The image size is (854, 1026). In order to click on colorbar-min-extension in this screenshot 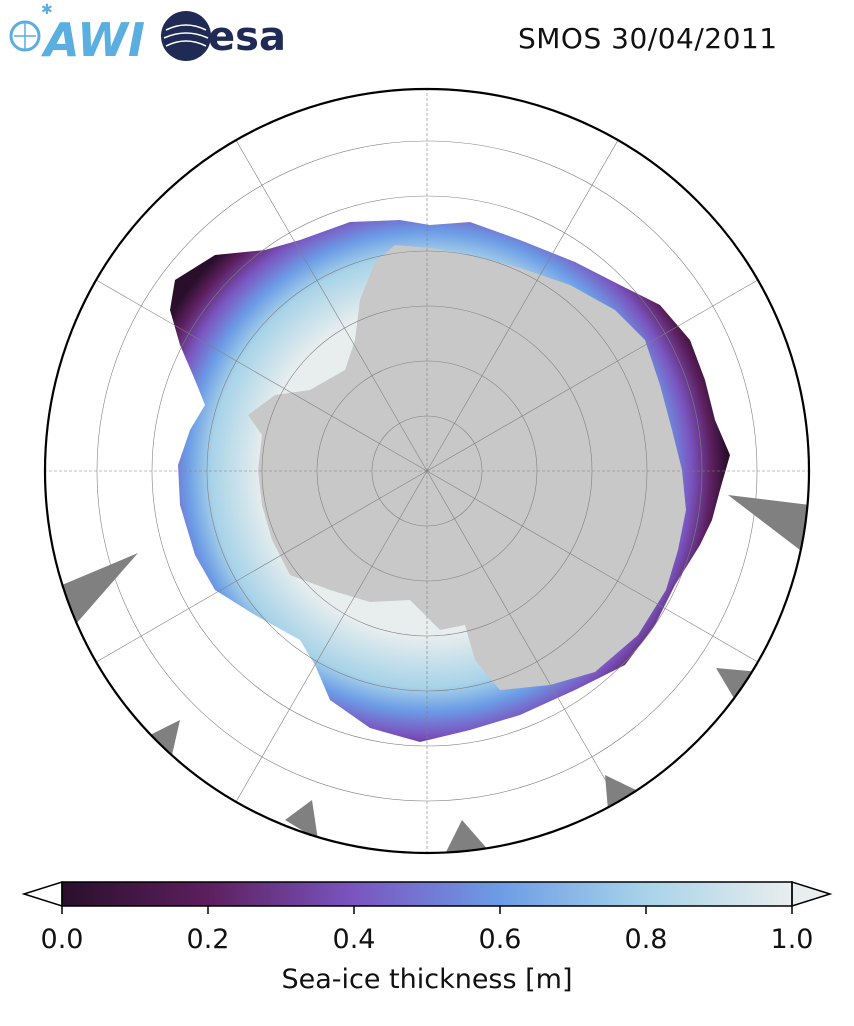, I will do `click(42, 894)`.